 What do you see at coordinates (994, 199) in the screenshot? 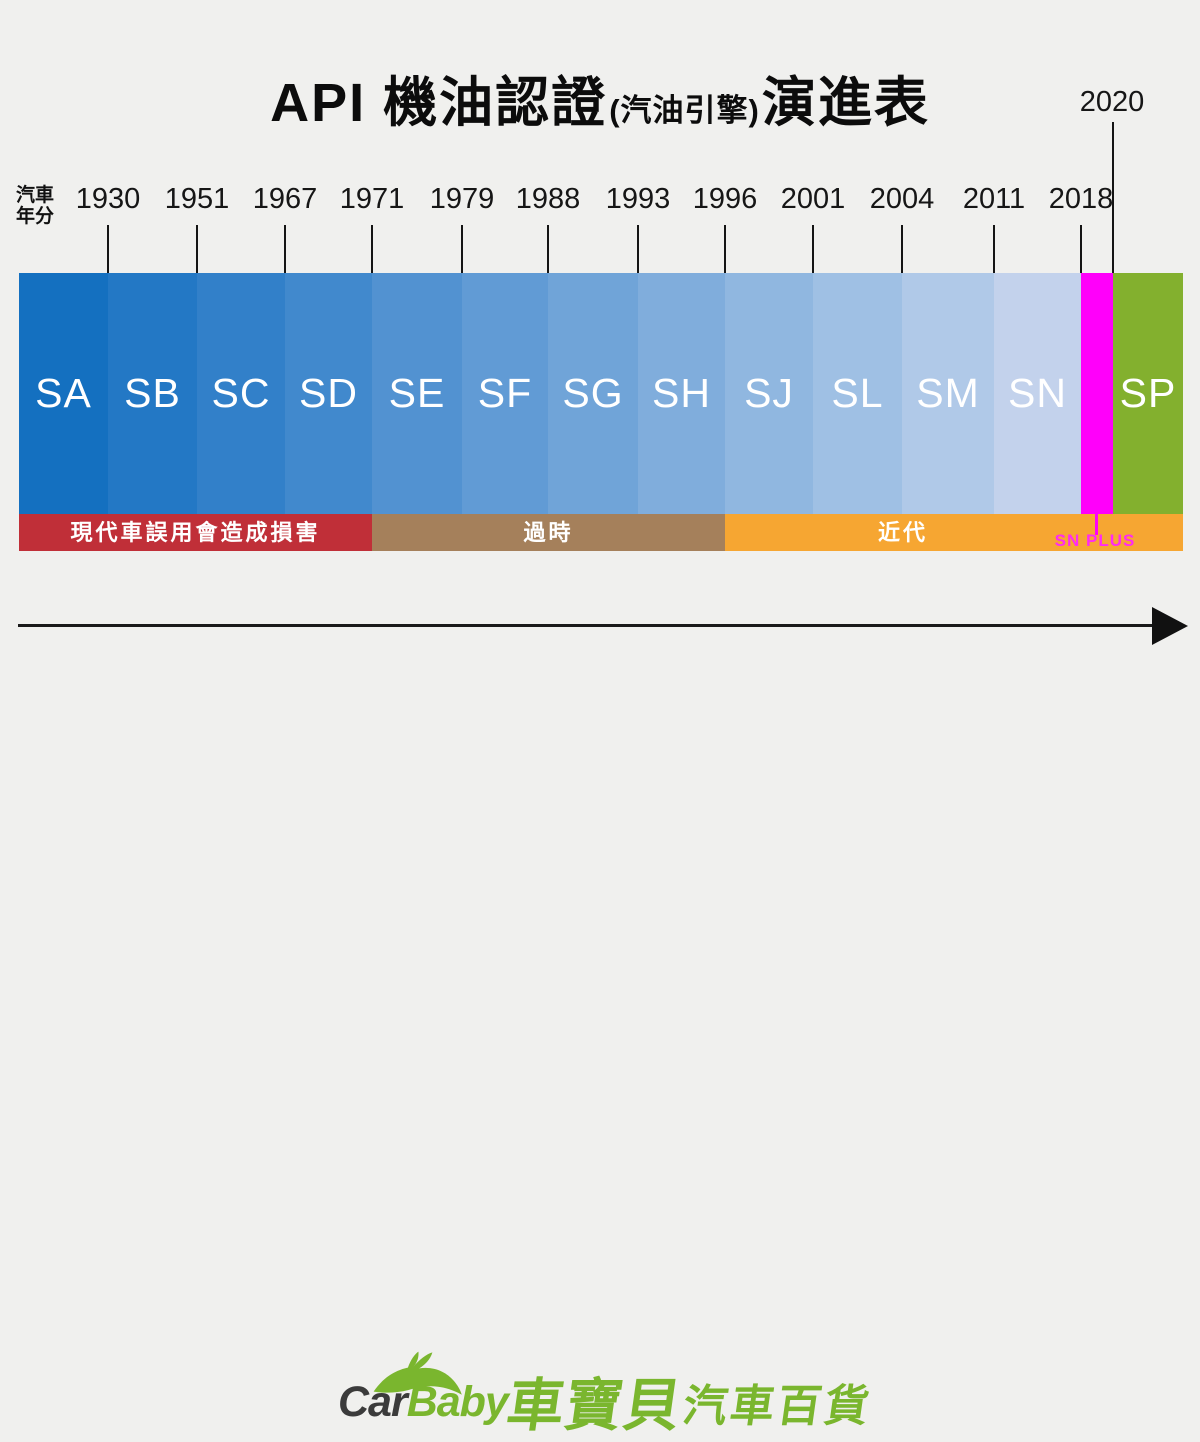
I see `year-label-2011: 2011` at bounding box center [994, 199].